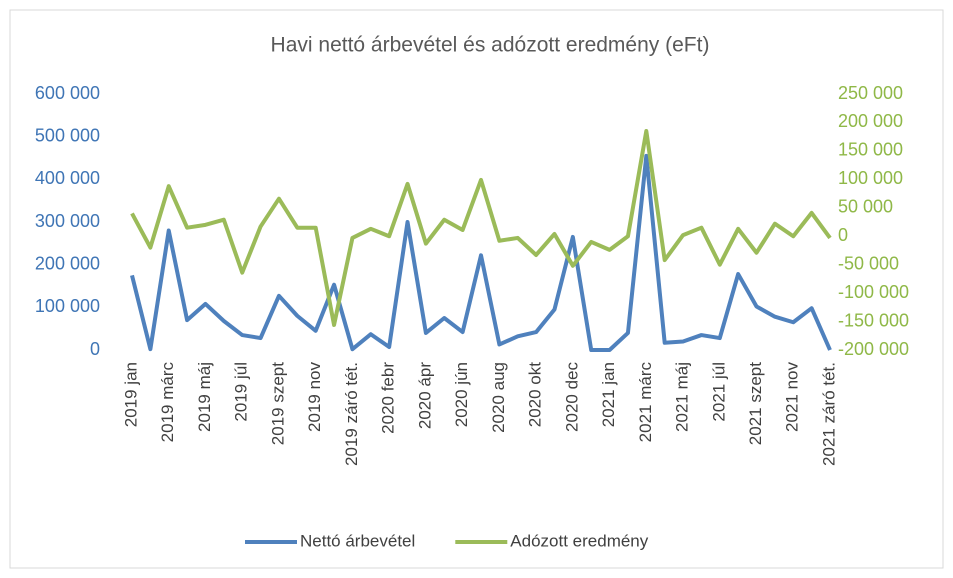 The height and width of the screenshot is (578, 953). What do you see at coordinates (865, 207) in the screenshot?
I see `y-tick-label: 50 000` at bounding box center [865, 207].